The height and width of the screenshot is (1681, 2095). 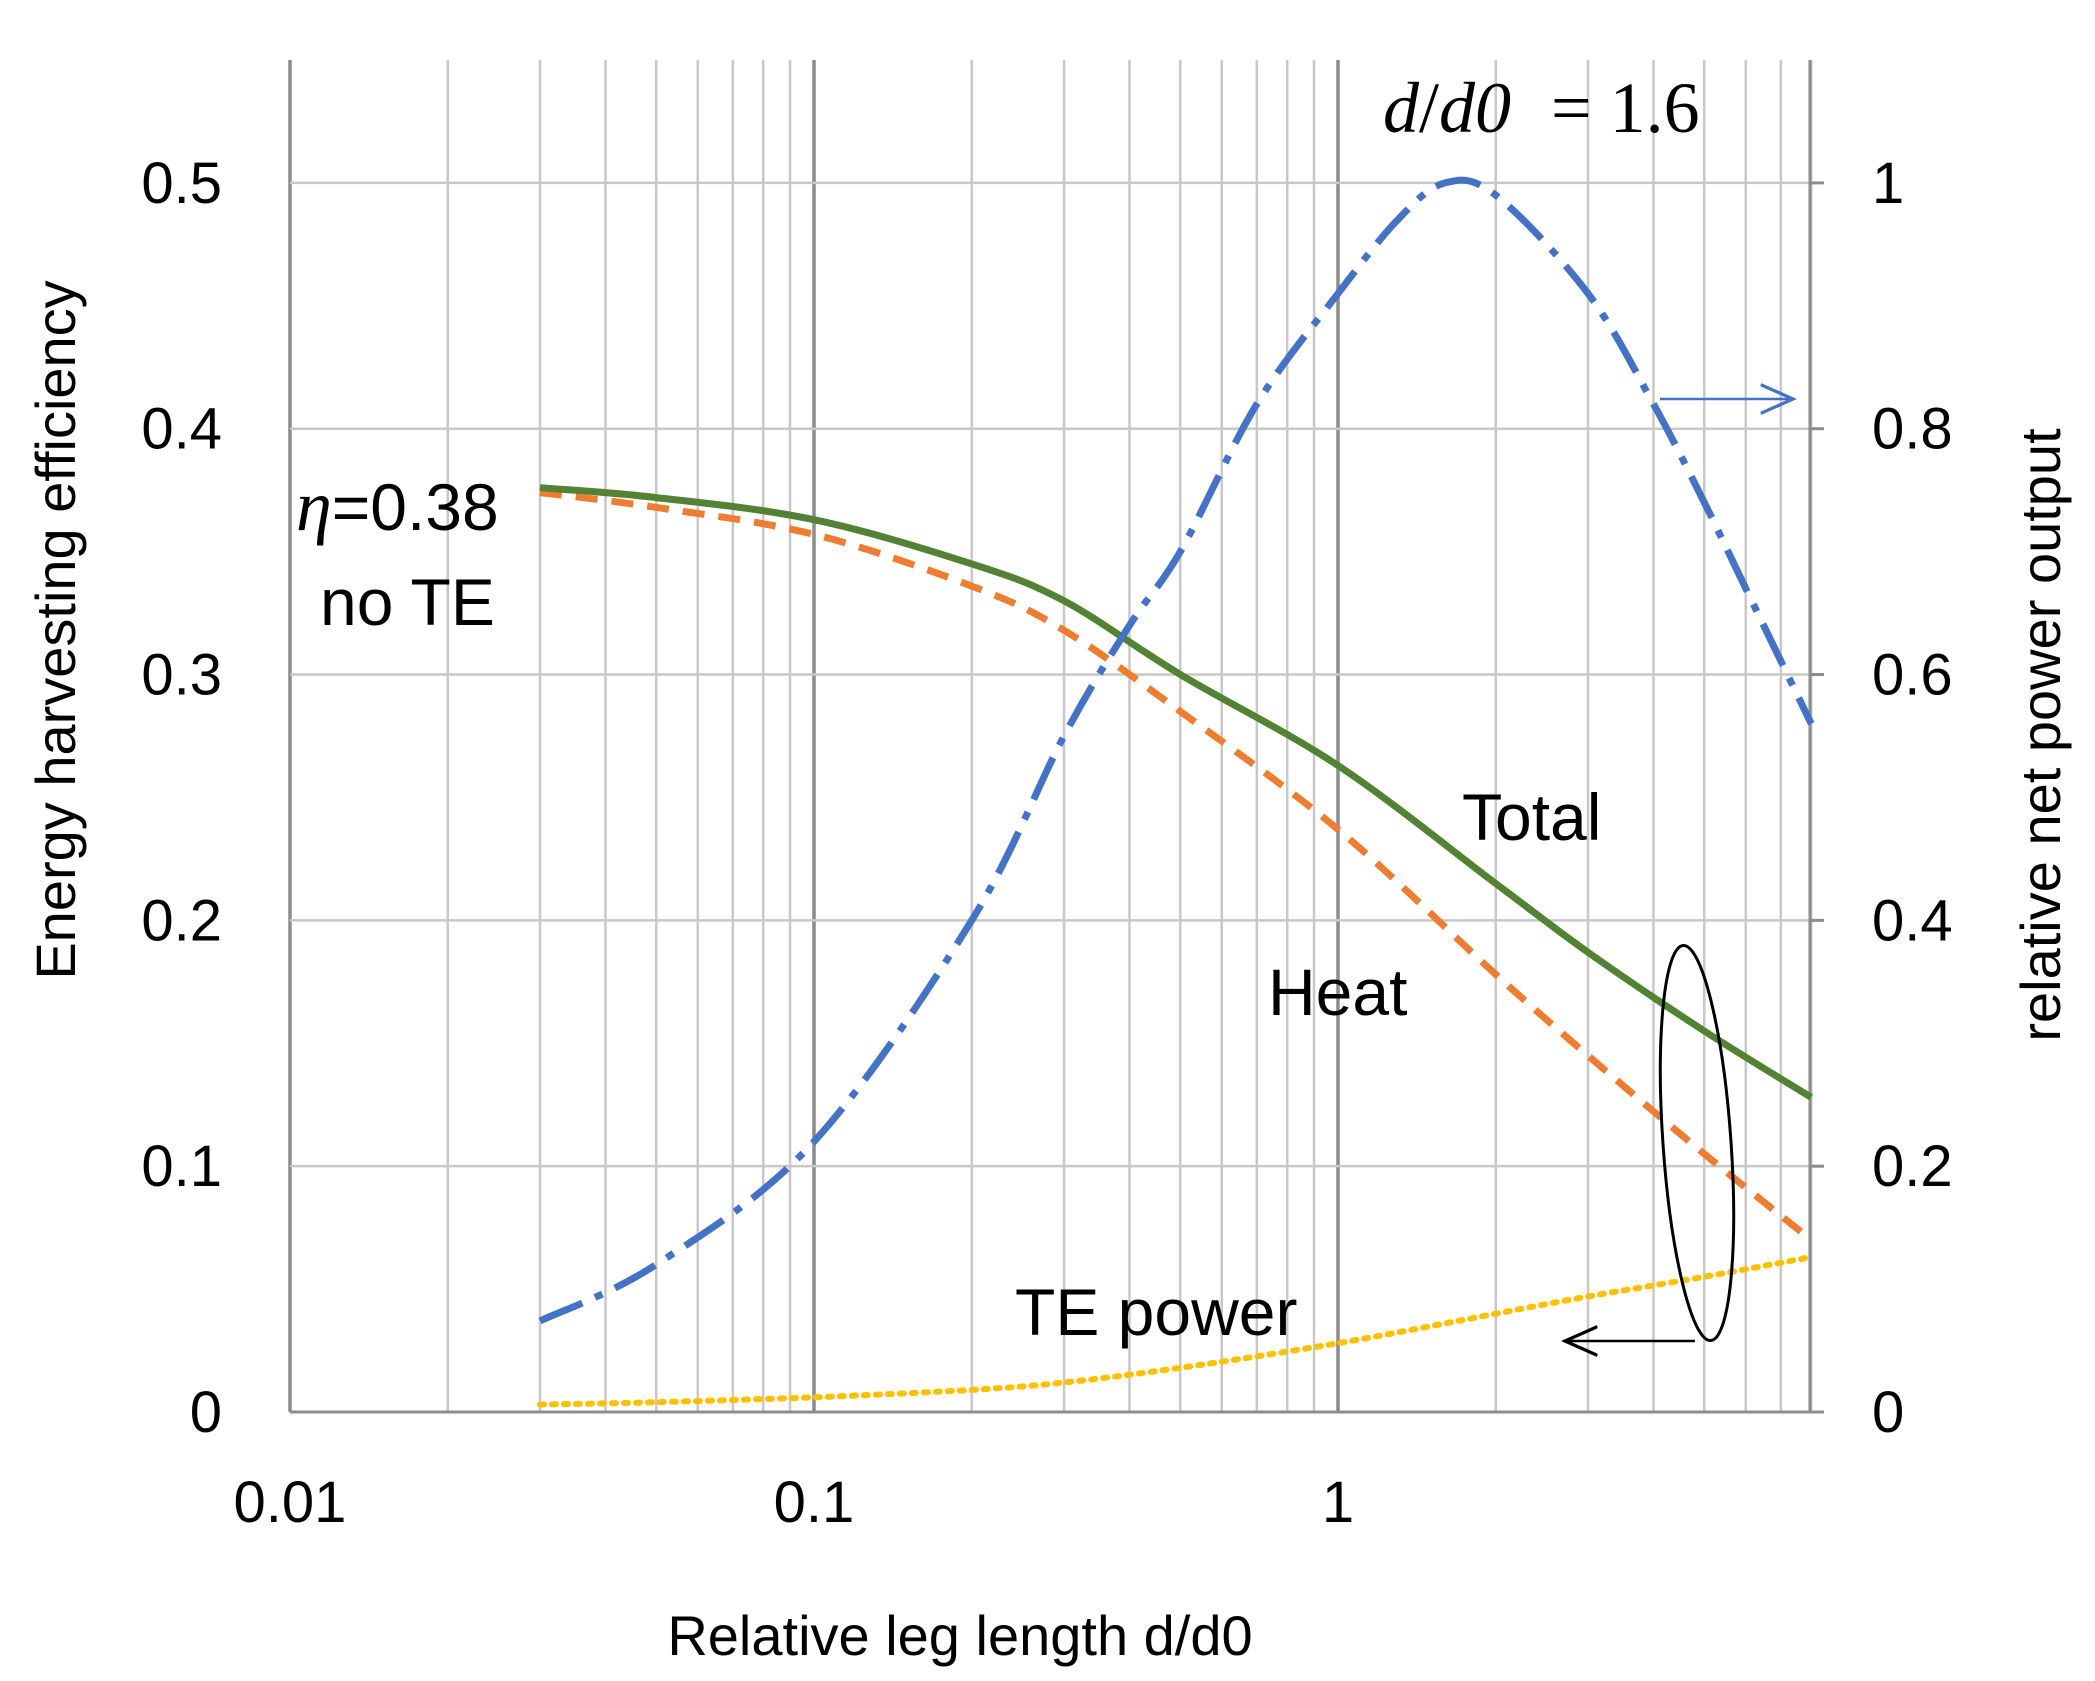 I want to click on series-te-power, so click(x=1176, y=1331).